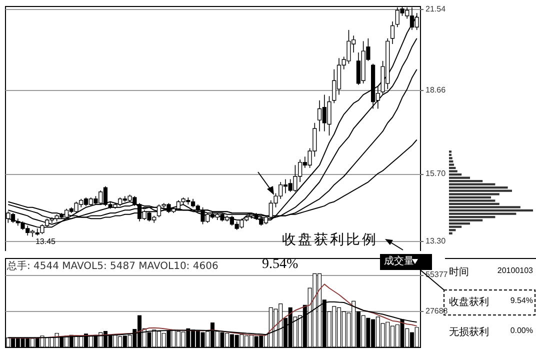  Describe the element at coordinates (112, 266) in the screenshot. I see `annotation: 总手: 4544 MAVOL5: 5487 MAVOL10: 4606` at that location.